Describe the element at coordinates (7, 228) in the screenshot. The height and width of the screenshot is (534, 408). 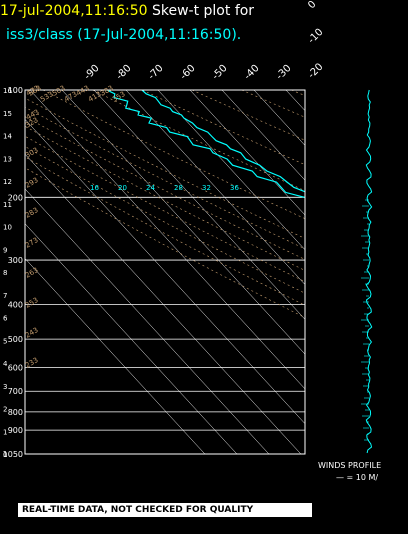
I see `height-tick-label: 10` at that location.